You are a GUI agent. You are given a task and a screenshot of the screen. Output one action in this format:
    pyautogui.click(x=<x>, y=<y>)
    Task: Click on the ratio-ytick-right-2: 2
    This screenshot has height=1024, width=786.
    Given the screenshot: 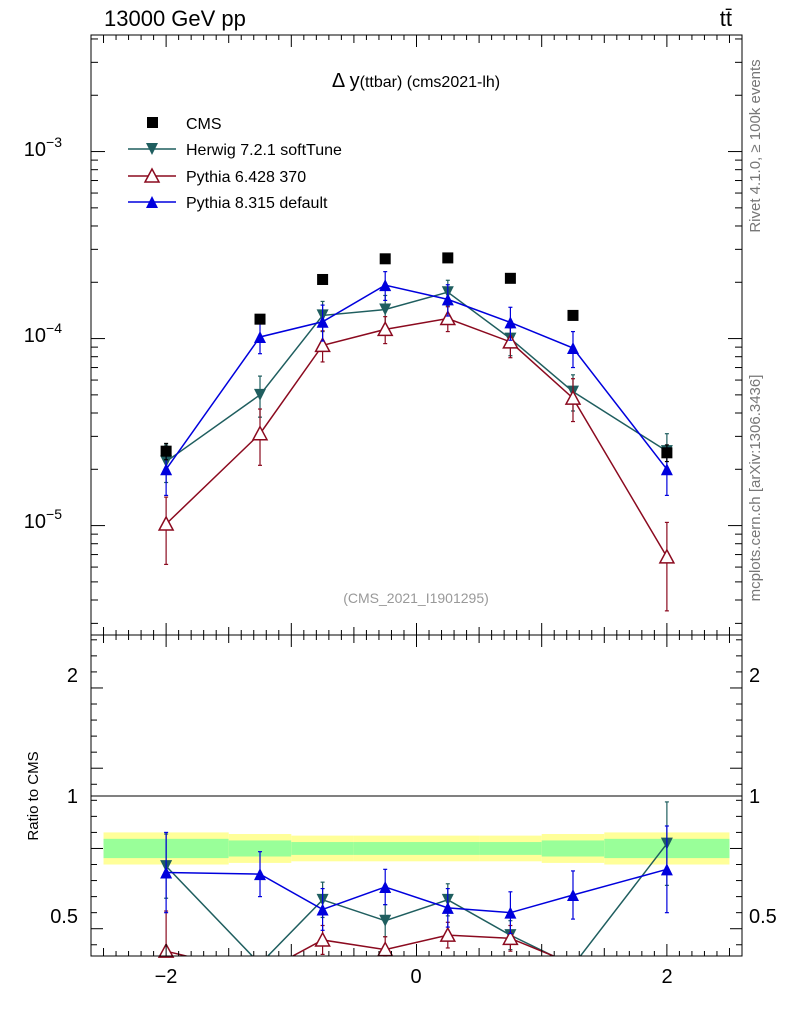 What is the action you would take?
    pyautogui.click(x=754, y=676)
    